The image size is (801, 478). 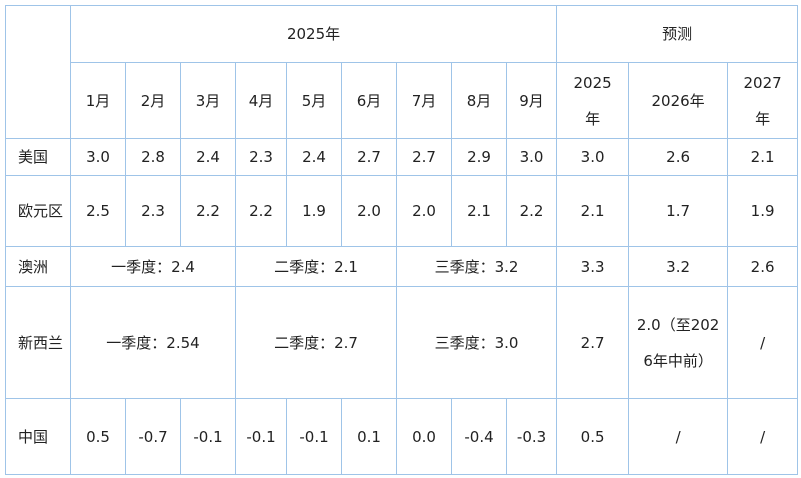 I want to click on value-cell: 1.7, so click(x=678, y=211).